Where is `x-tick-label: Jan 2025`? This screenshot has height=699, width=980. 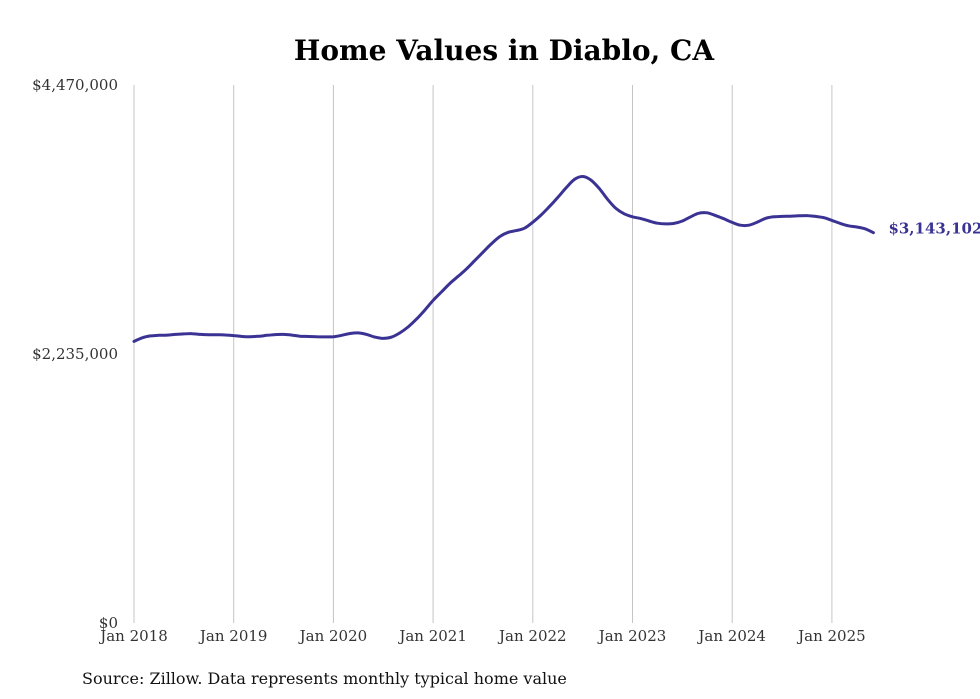 x-tick-label: Jan 2025 is located at coordinates (831, 636).